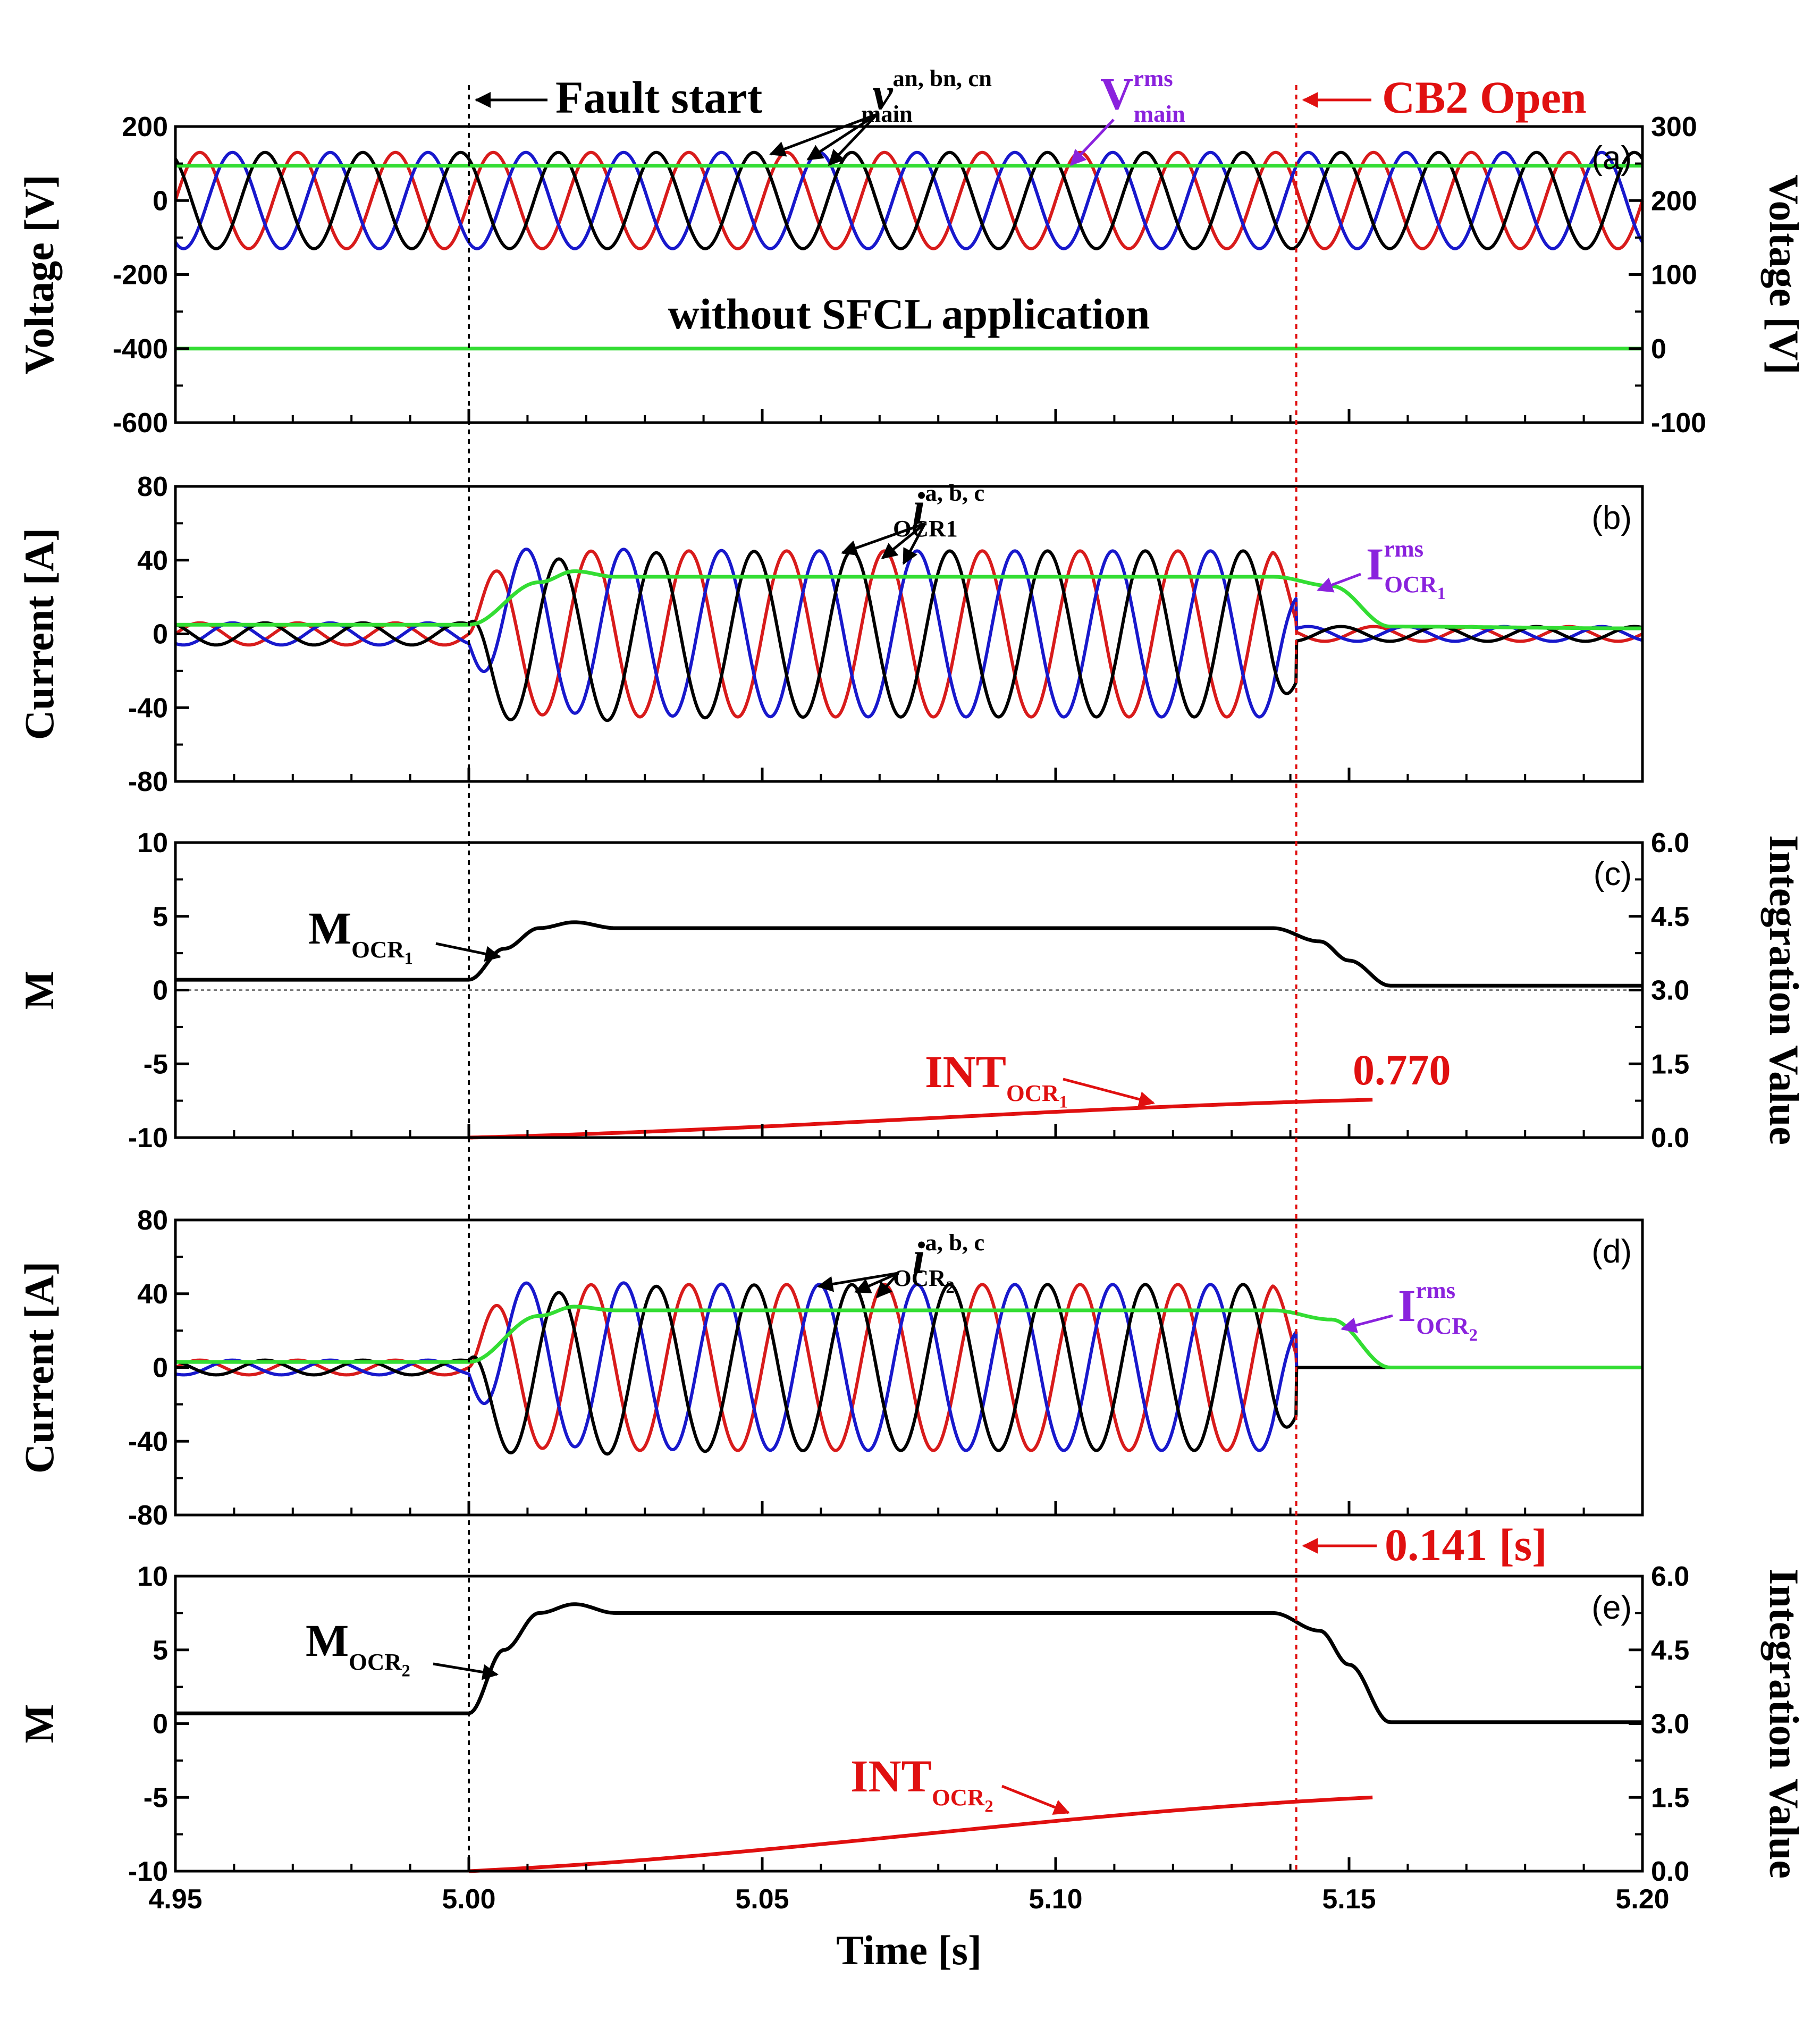 The height and width of the screenshot is (2020, 1820). I want to click on xtick-label: 5.15, so click(1349, 1899).